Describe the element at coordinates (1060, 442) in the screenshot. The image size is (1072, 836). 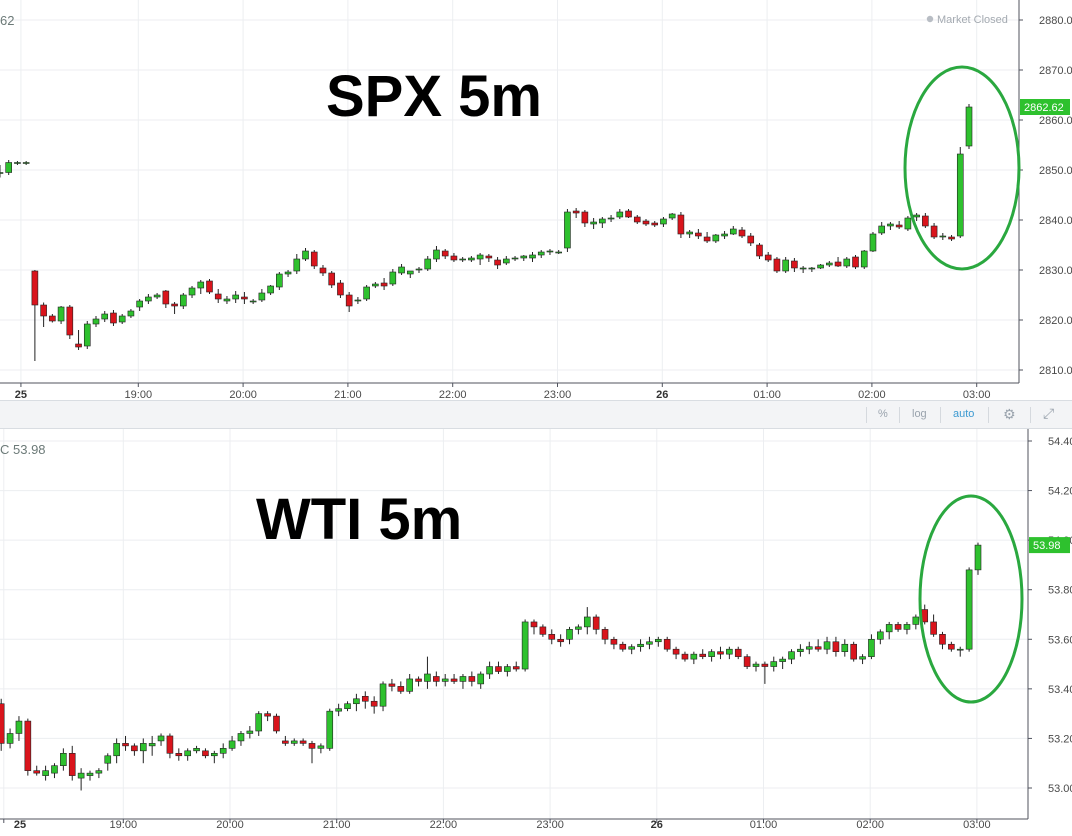
I see `y-tick-label: 54.40` at that location.